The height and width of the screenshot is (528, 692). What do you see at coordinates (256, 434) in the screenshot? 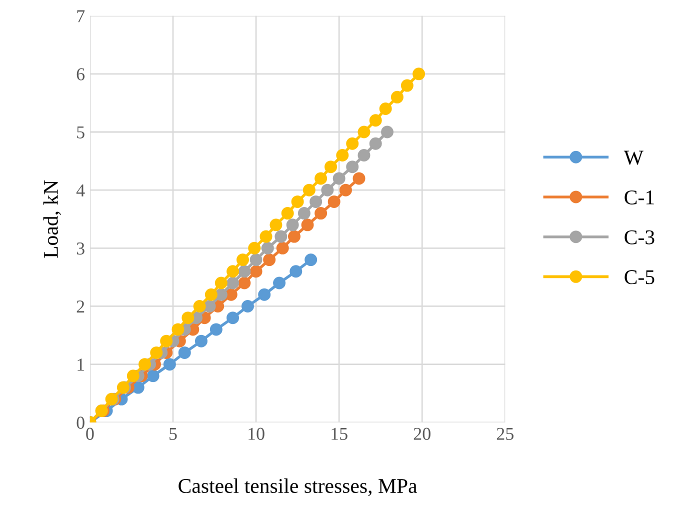
I see `x-tick-label: 10` at bounding box center [256, 434].